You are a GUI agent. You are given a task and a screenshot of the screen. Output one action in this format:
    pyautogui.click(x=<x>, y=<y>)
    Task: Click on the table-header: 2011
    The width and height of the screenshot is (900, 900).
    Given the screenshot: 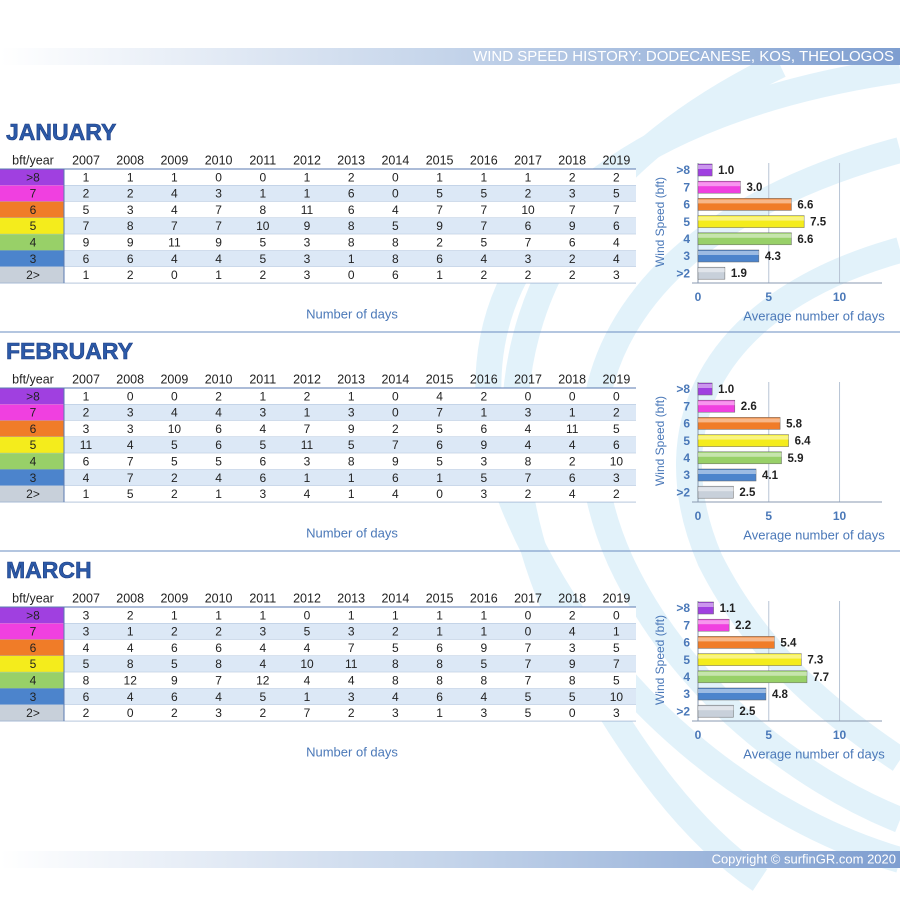 What is the action you would take?
    pyautogui.click(x=262, y=598)
    